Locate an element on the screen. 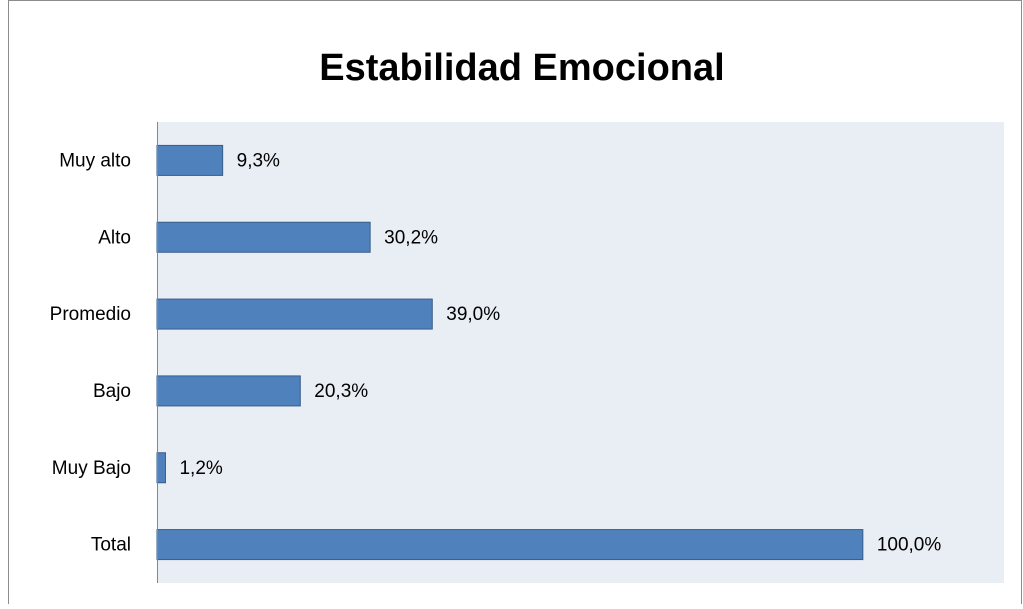 The image size is (1023, 609). y-tick-label: Alto is located at coordinates (114, 237).